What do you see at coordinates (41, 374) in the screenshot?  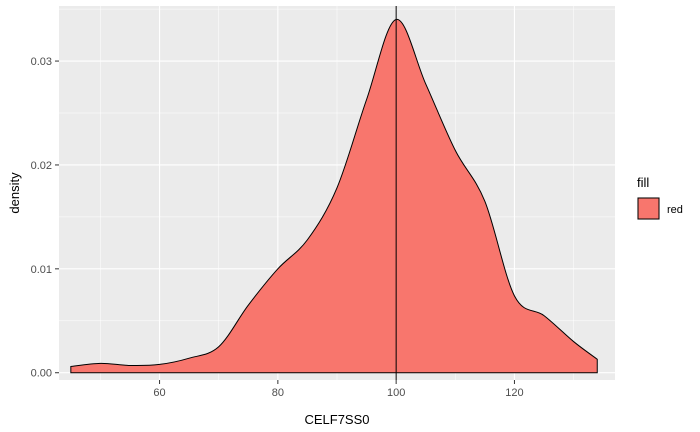 I see `y-tick-label: 0.00` at bounding box center [41, 374].